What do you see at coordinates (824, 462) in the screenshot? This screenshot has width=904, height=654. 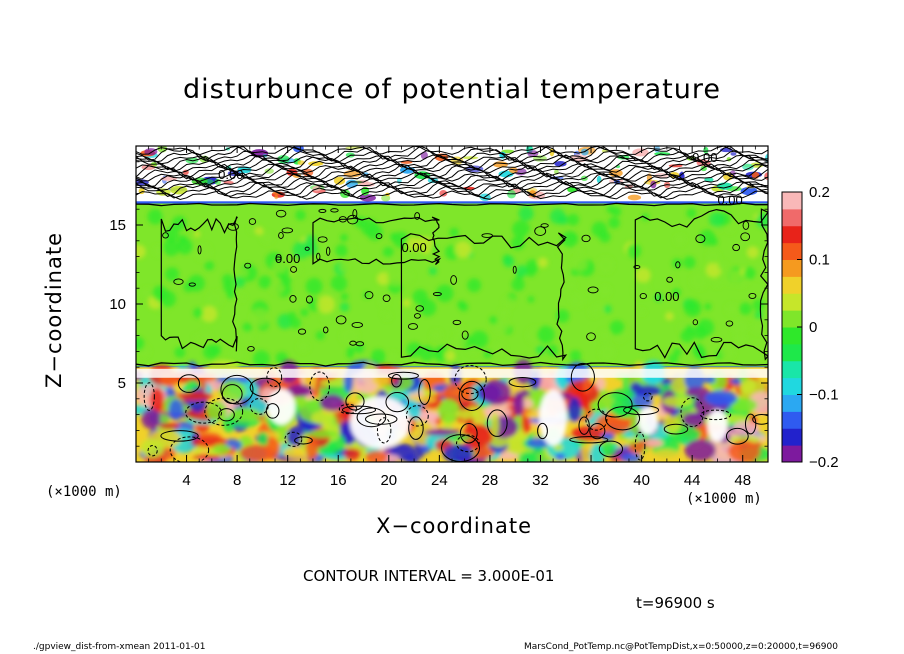 I see `colorbar-tick-label: −0.2` at bounding box center [824, 462].